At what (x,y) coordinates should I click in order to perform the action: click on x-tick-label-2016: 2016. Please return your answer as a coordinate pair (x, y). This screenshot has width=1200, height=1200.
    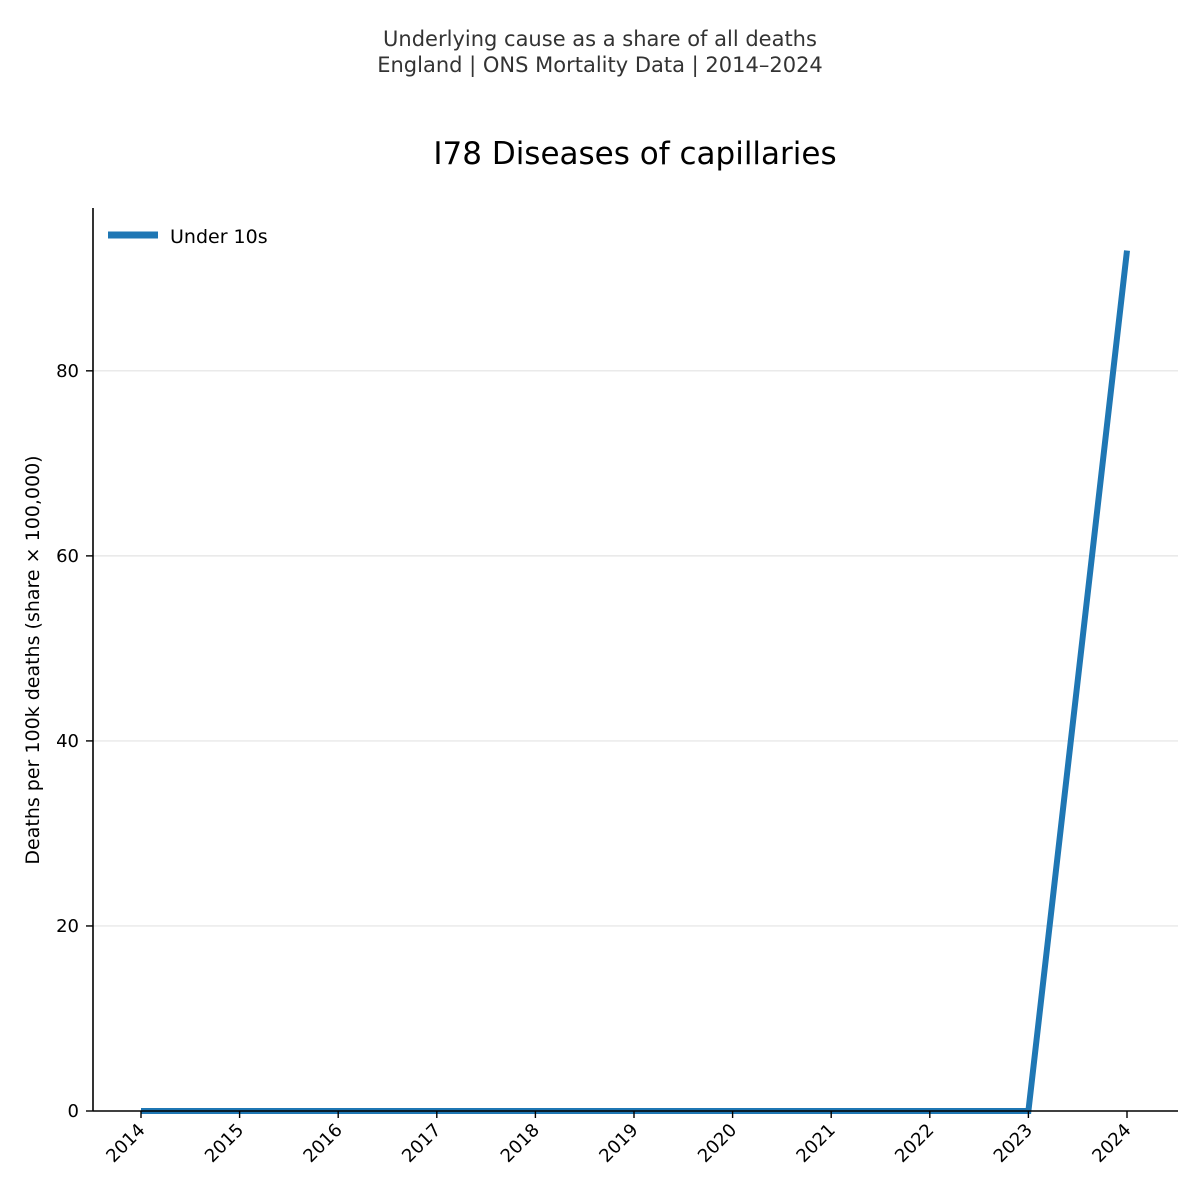
    Looking at the image, I should click on (322, 1143).